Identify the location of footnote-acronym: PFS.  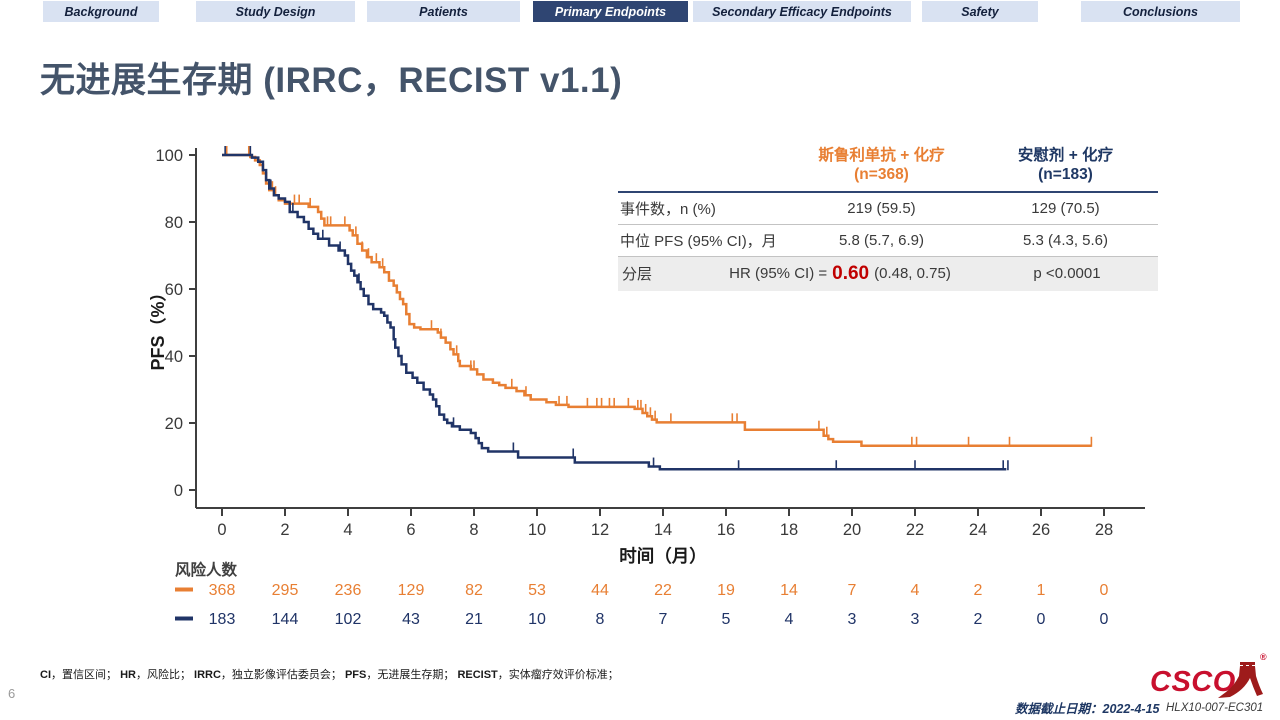
(355, 675).